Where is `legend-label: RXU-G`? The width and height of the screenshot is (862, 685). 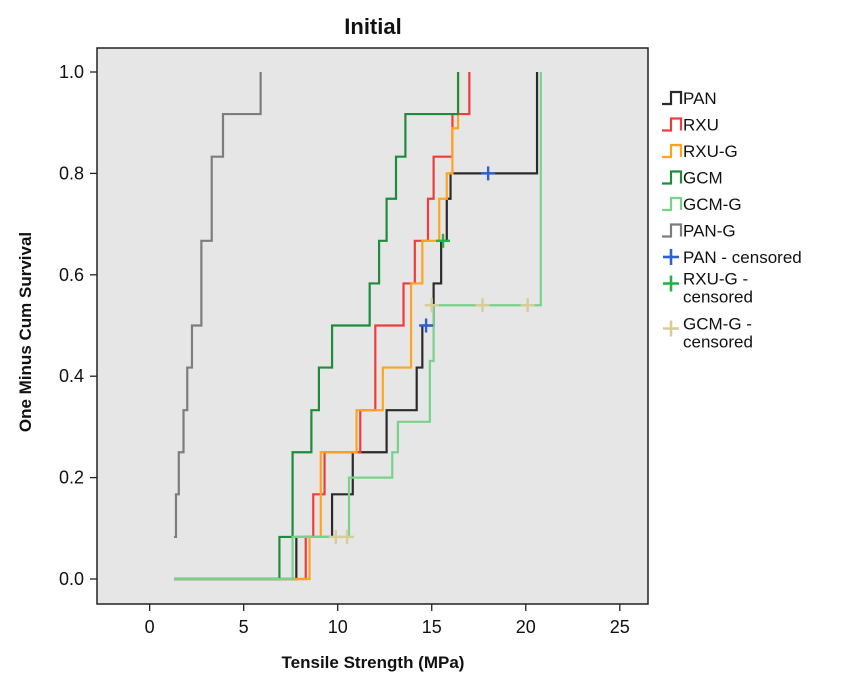 legend-label: RXU-G is located at coordinates (710, 151).